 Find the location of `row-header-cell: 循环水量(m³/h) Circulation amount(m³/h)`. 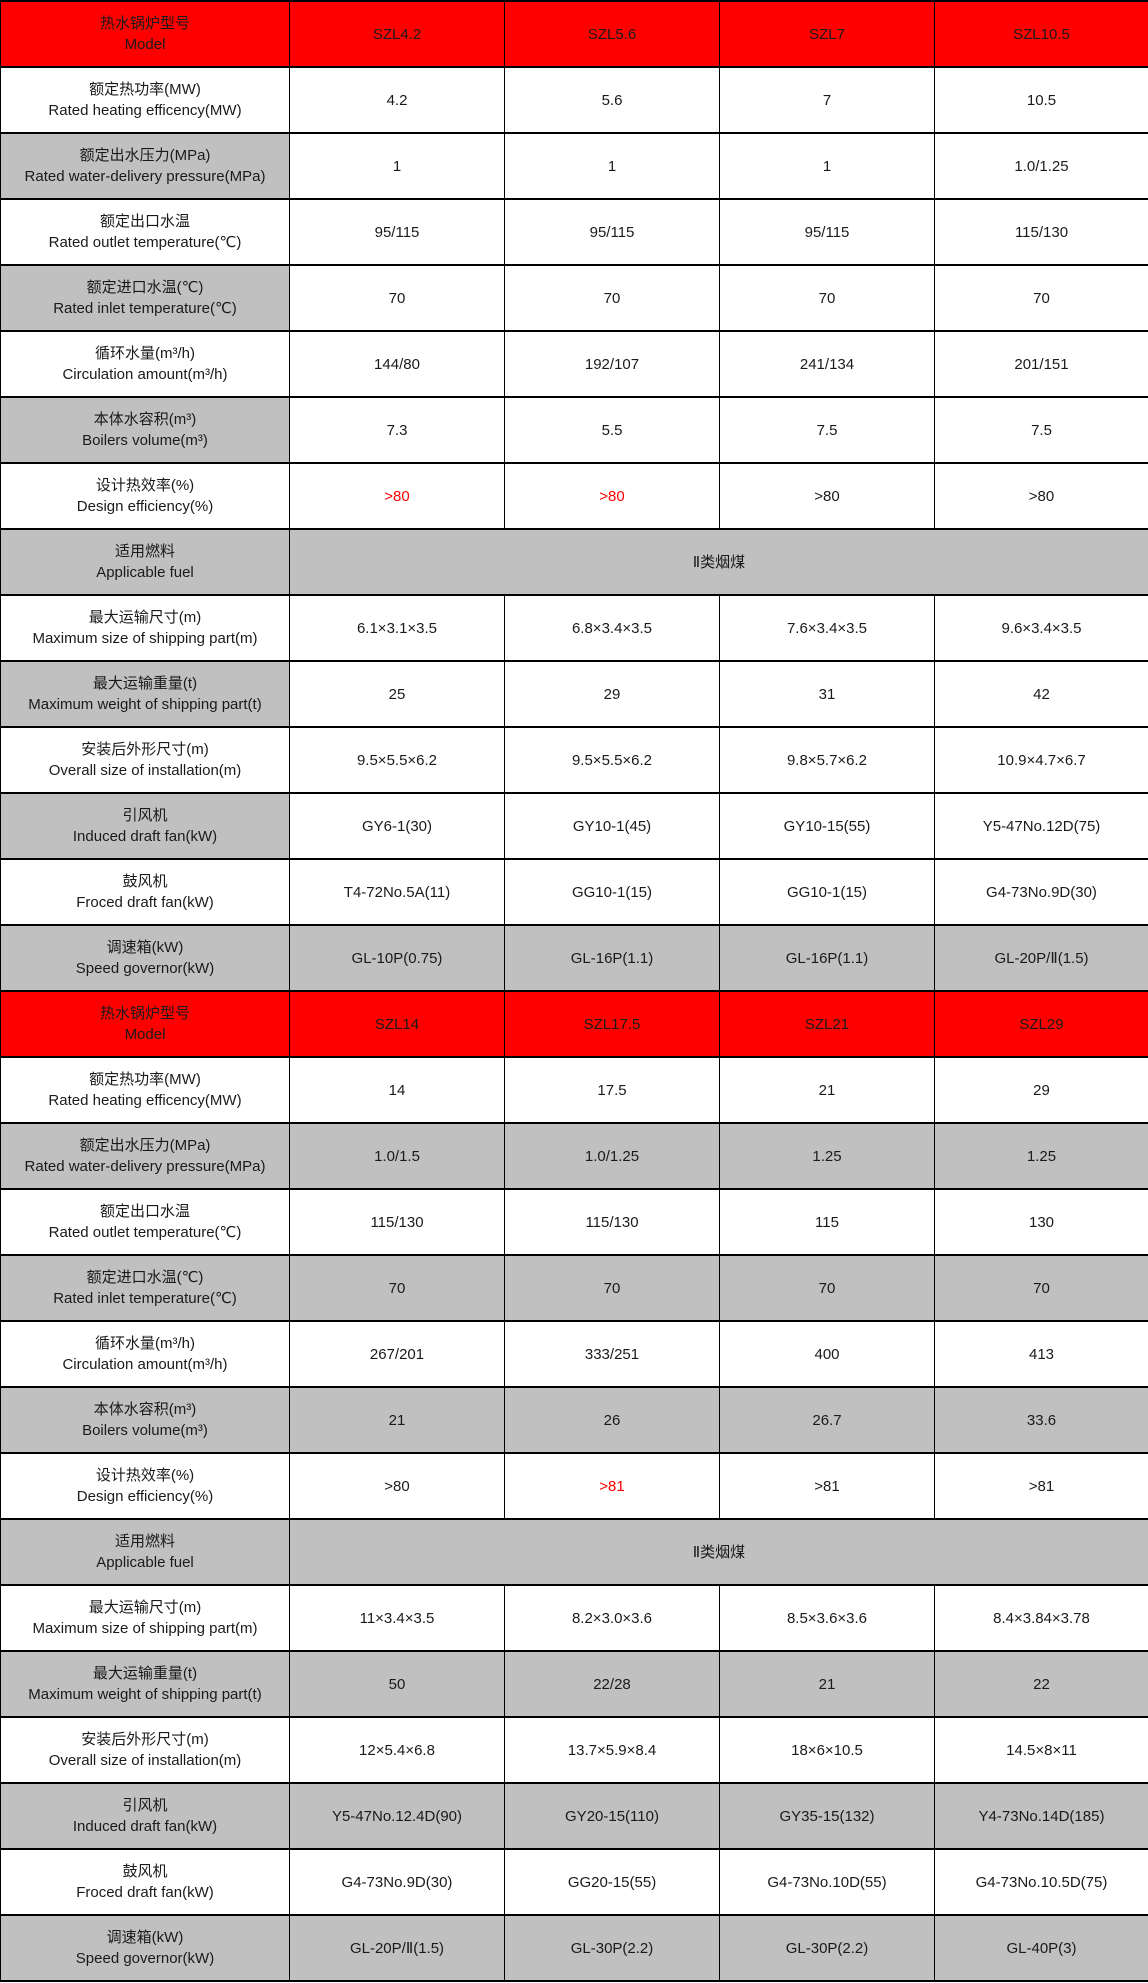

row-header-cell: 循环水量(m³/h) Circulation amount(m³/h) is located at coordinates (145, 1354).